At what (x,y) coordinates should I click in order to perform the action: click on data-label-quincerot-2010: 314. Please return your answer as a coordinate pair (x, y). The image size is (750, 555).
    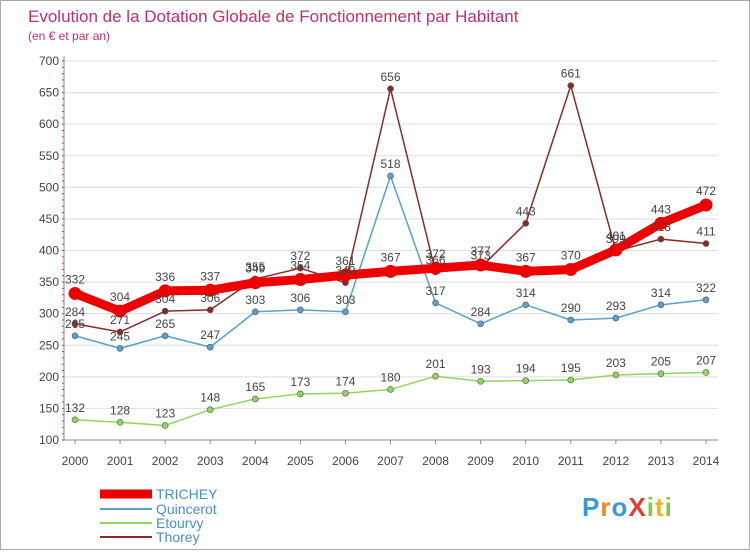
    Looking at the image, I should click on (526, 293).